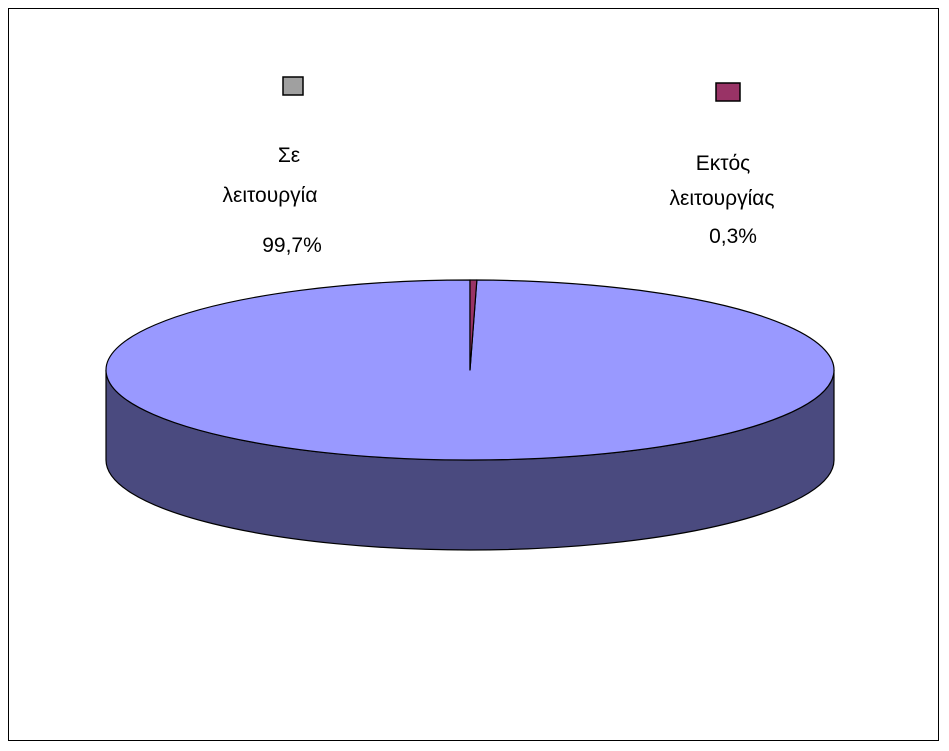  Describe the element at coordinates (721, 198) in the screenshot. I see `label-line-2-out-of-operation: λειτουργίας` at that location.